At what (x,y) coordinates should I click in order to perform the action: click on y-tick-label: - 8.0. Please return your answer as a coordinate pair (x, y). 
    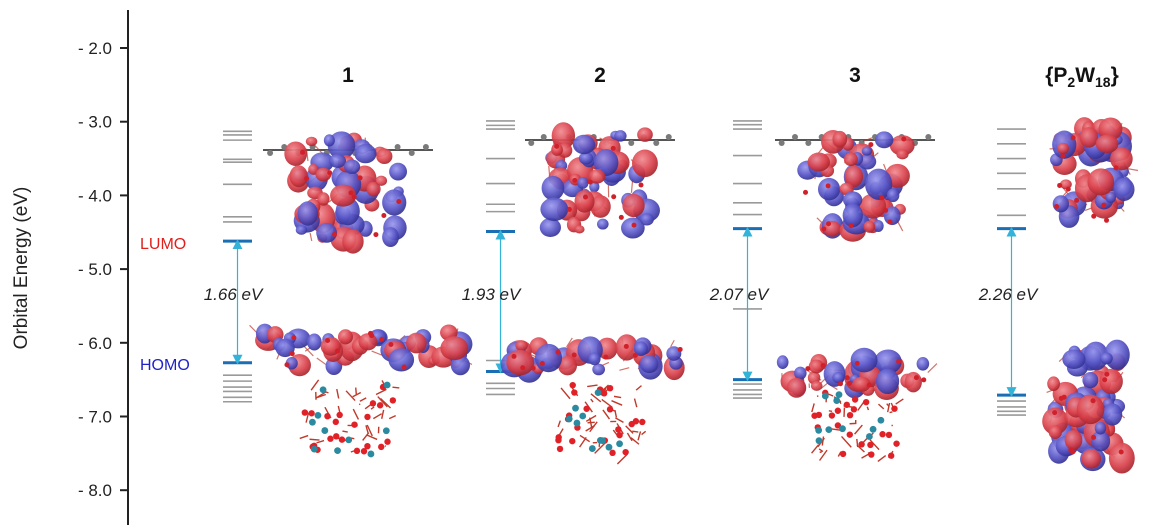
    Looking at the image, I should click on (95, 490).